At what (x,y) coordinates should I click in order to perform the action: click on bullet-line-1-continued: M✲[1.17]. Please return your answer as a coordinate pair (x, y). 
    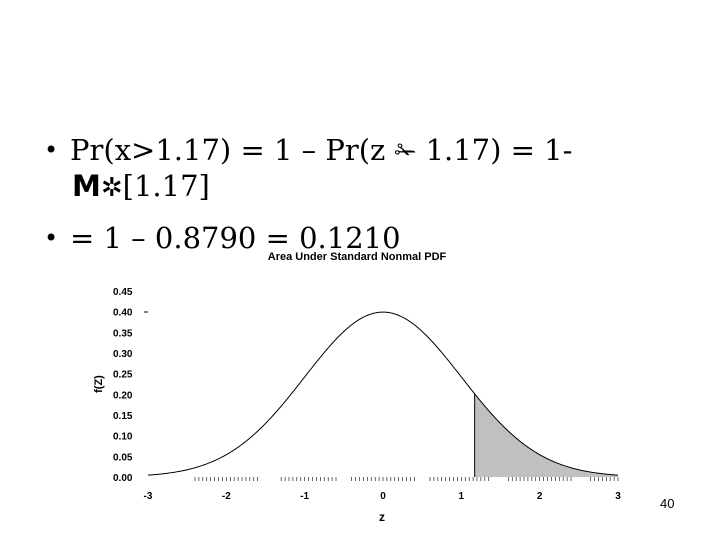
    Looking at the image, I should click on (141, 187).